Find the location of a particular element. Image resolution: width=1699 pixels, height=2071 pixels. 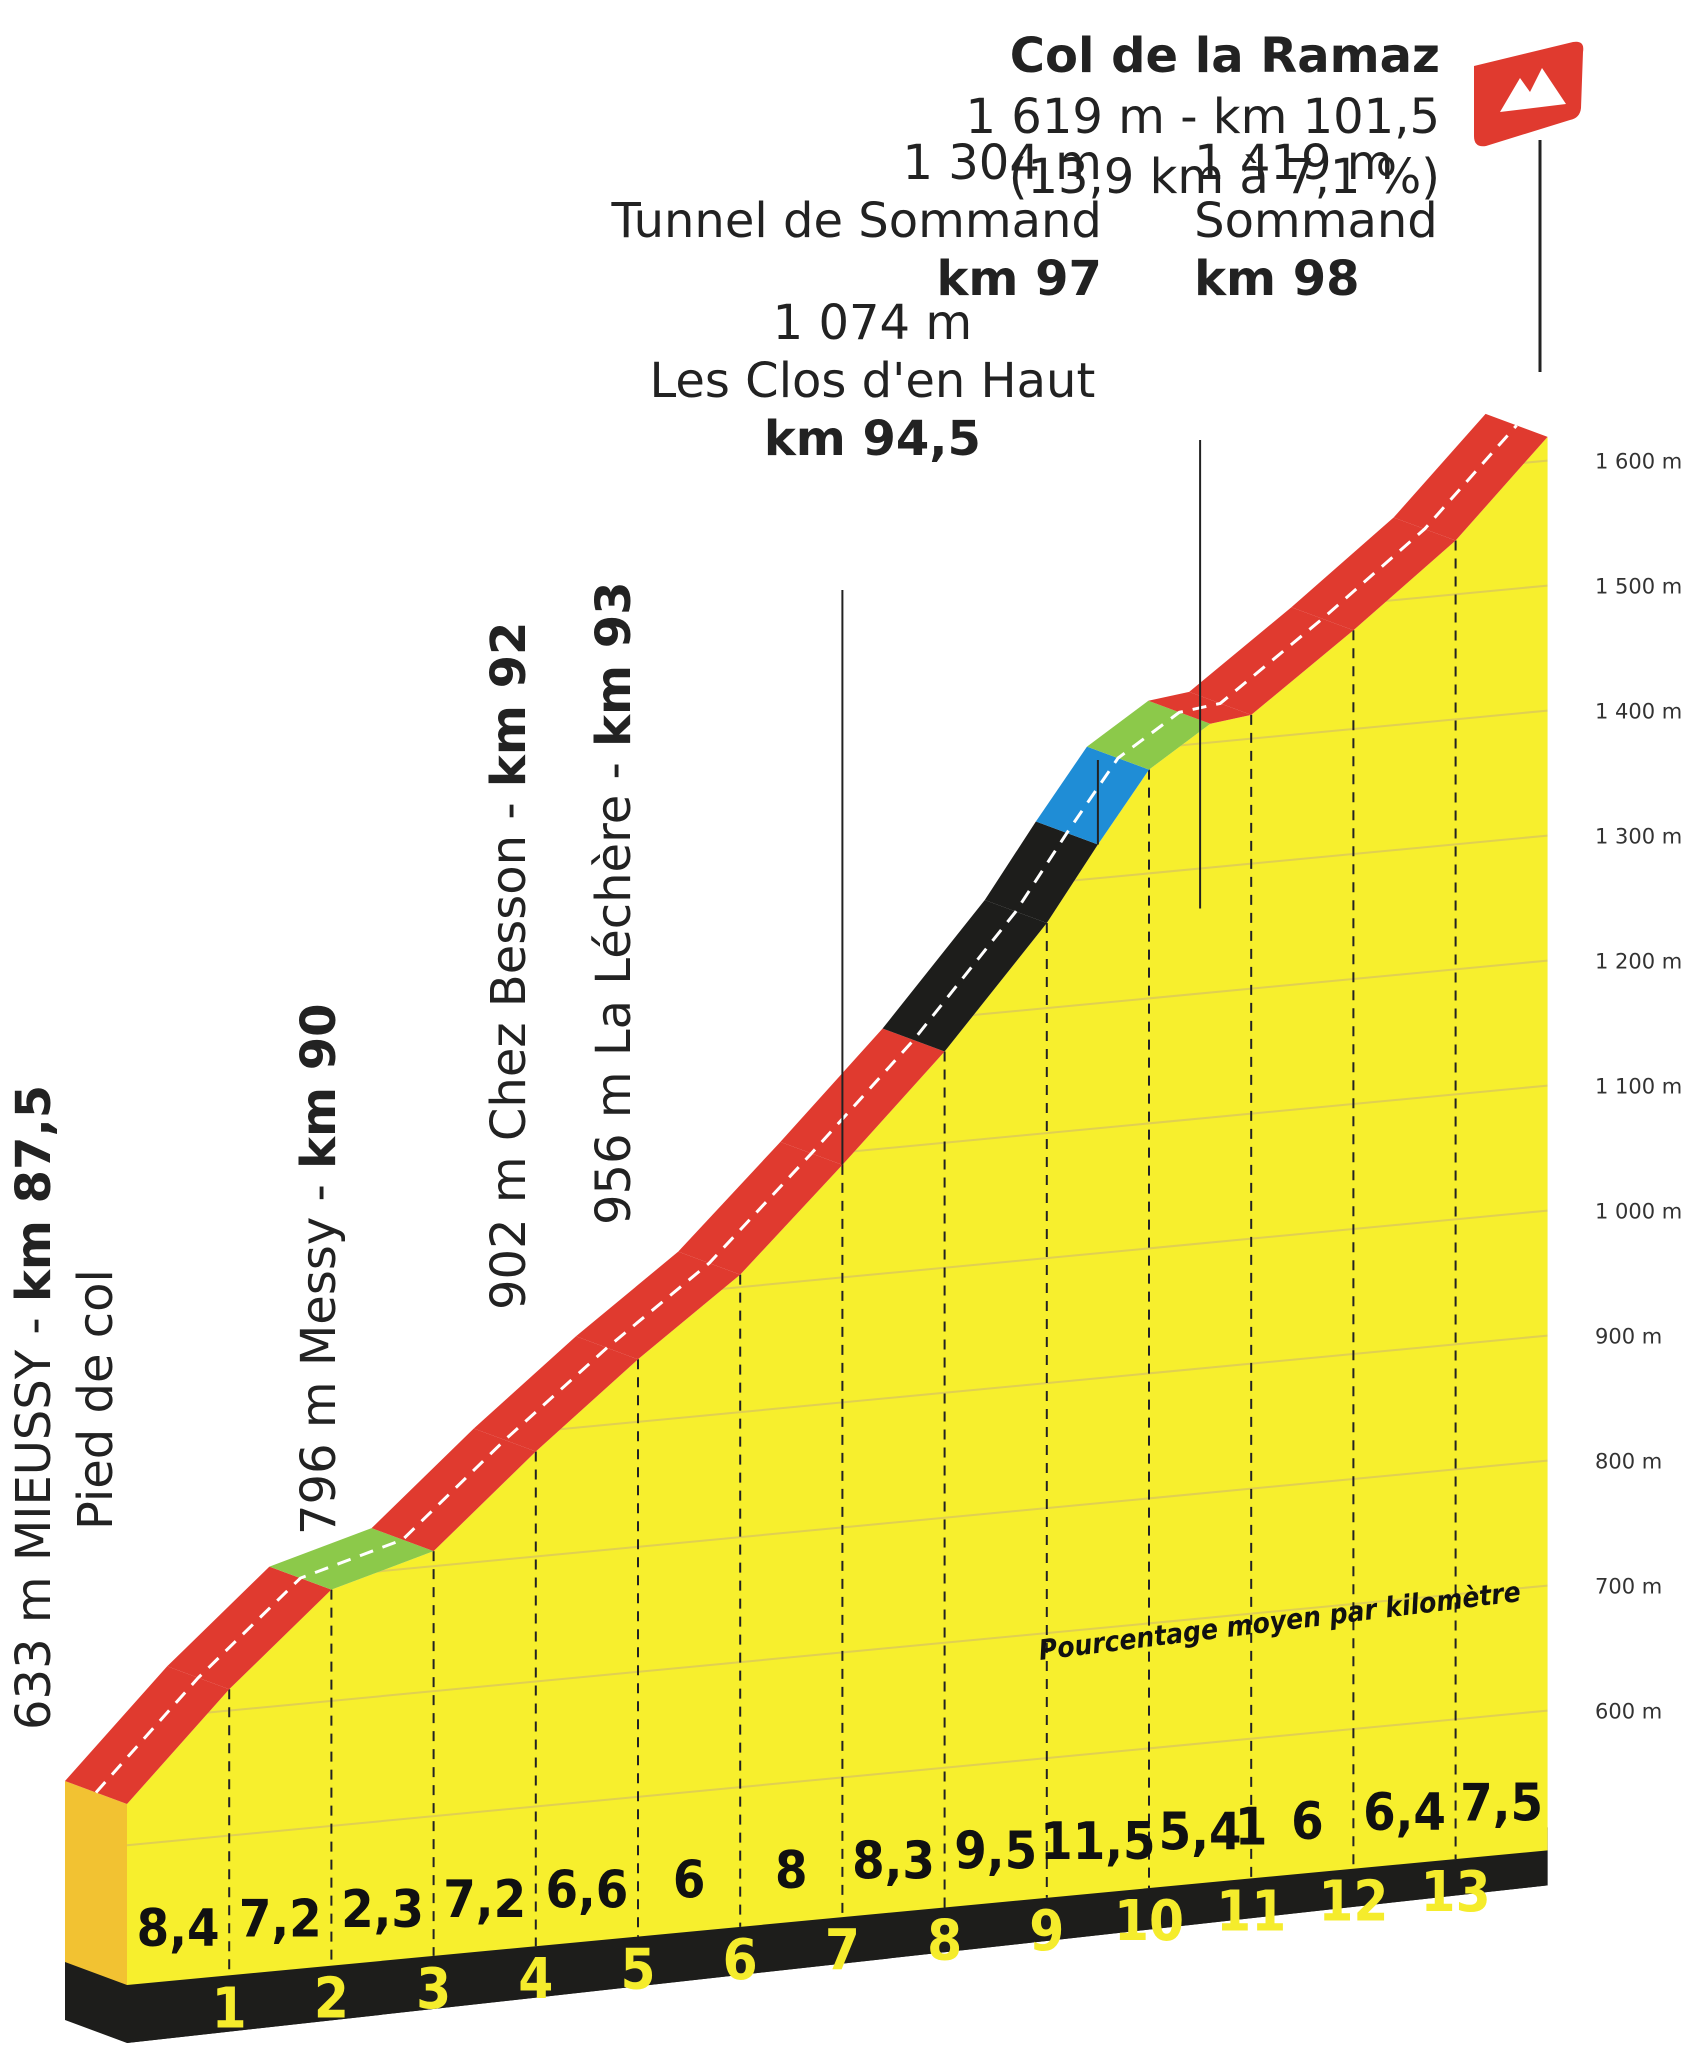

waypoint-altitude: 902 m Chez Besson - km 92 is located at coordinates (509, 966).